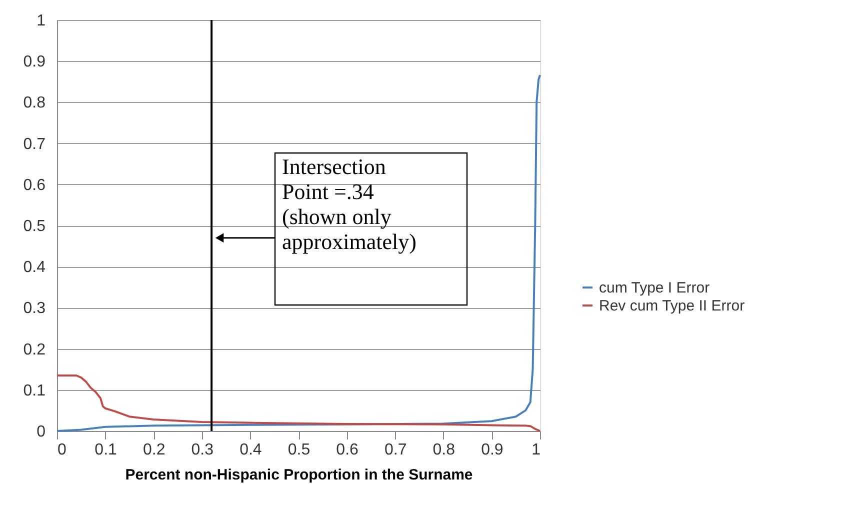 Image resolution: width=856 pixels, height=508 pixels. What do you see at coordinates (154, 450) in the screenshot?
I see `x-tick-label: 0.2` at bounding box center [154, 450].